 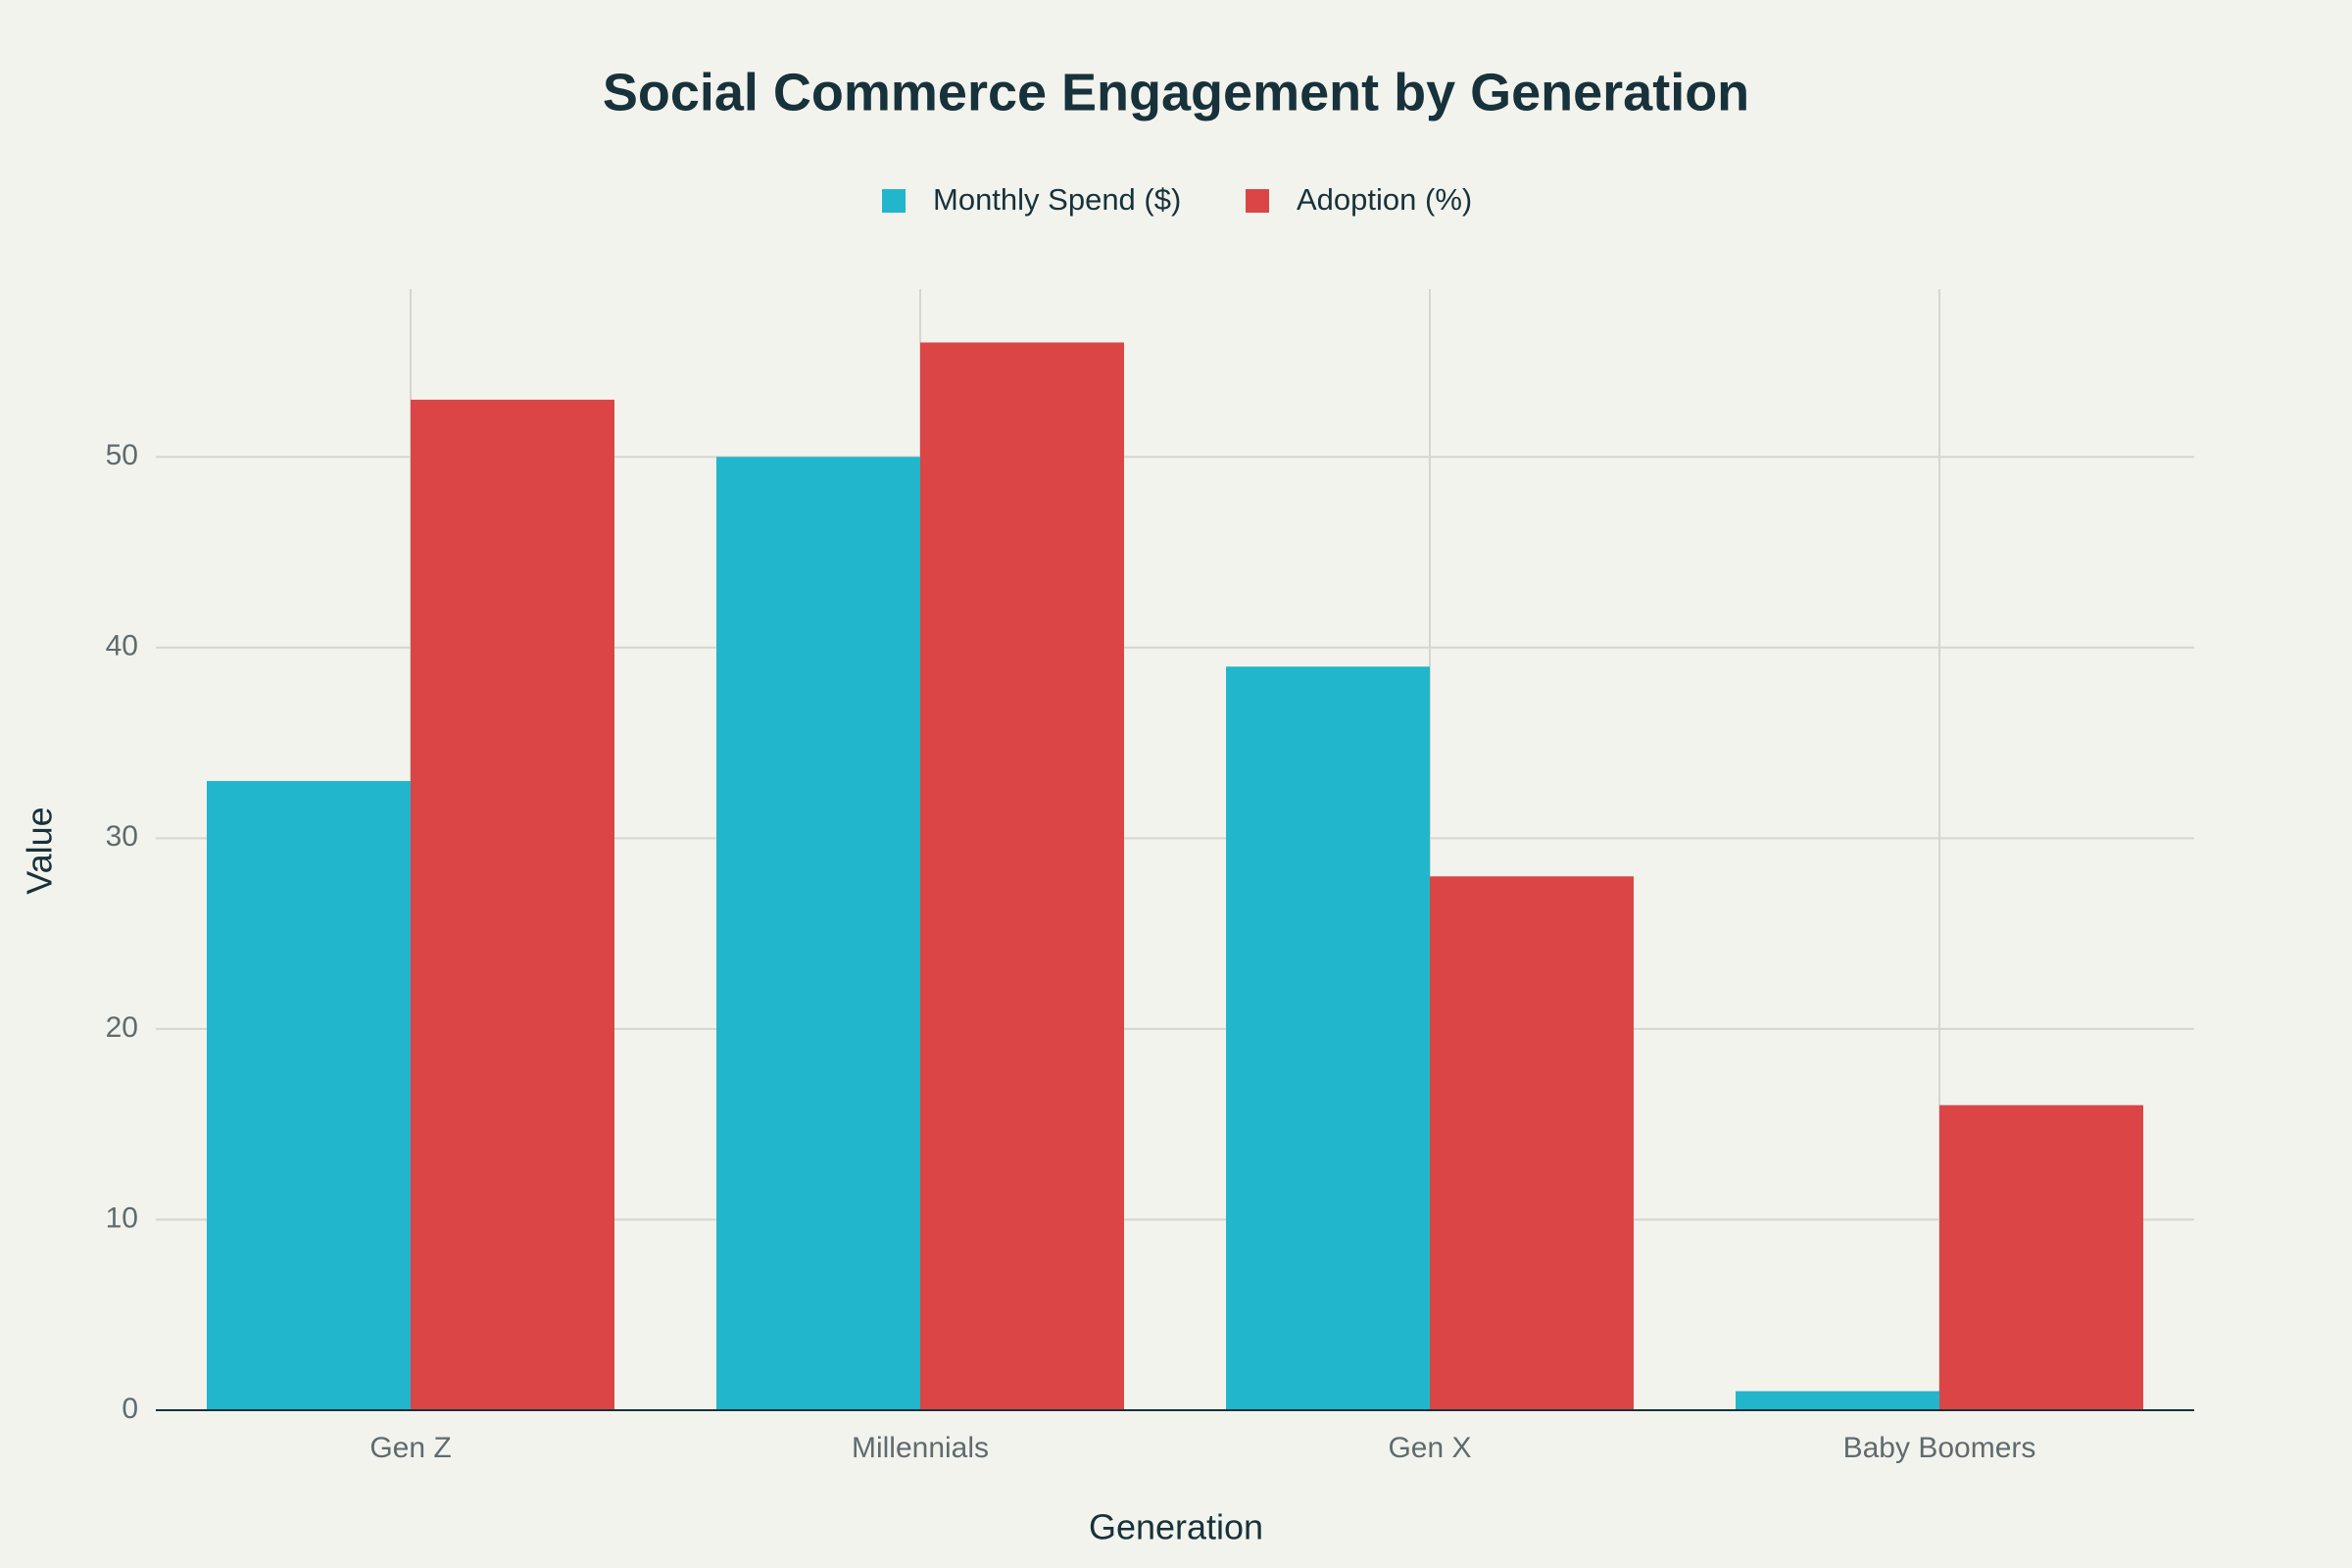 I want to click on legend-label: Monthly Spend ($), so click(x=1057, y=199).